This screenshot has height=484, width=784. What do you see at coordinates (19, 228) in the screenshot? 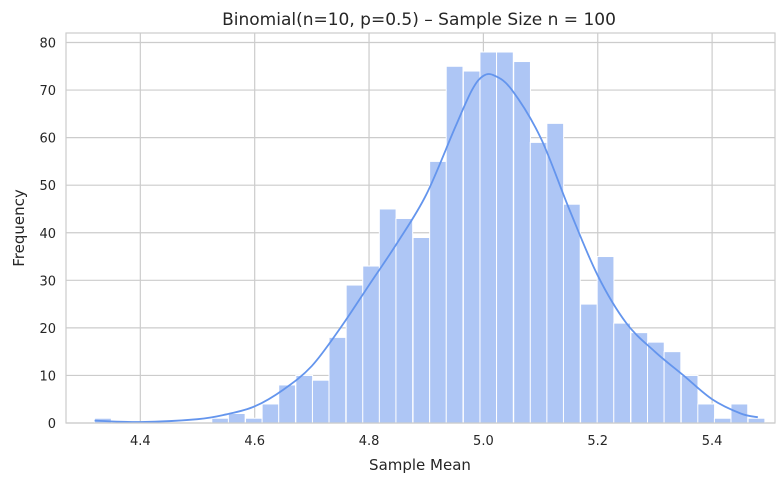
I see `y-axis-label: Frequency` at bounding box center [19, 228].